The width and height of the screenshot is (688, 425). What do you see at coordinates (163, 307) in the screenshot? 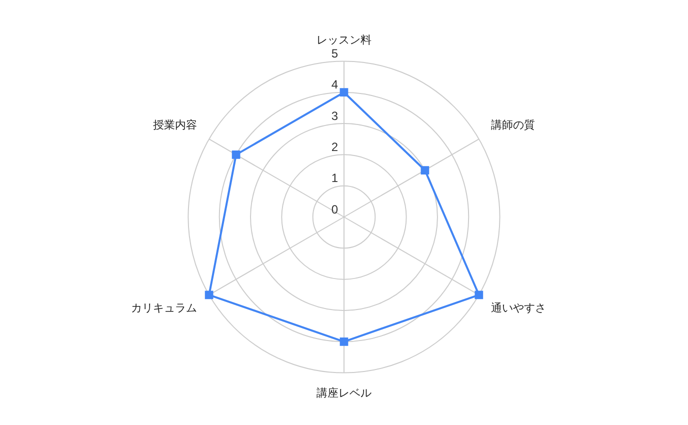
I see `spoke-label: カリキュラム` at bounding box center [163, 307].